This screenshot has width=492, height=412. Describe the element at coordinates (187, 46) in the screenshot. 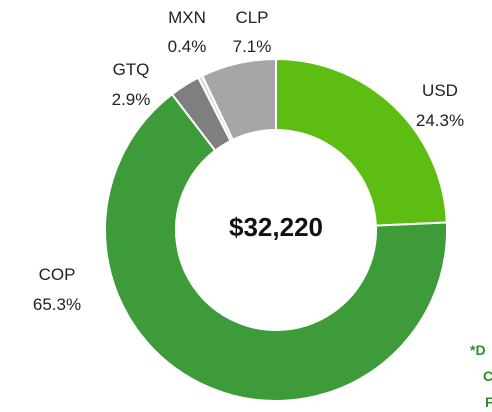

I see `slice-value-label: 0.4%` at that location.